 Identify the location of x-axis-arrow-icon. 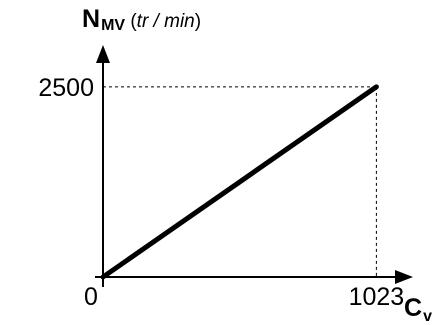
(404, 277).